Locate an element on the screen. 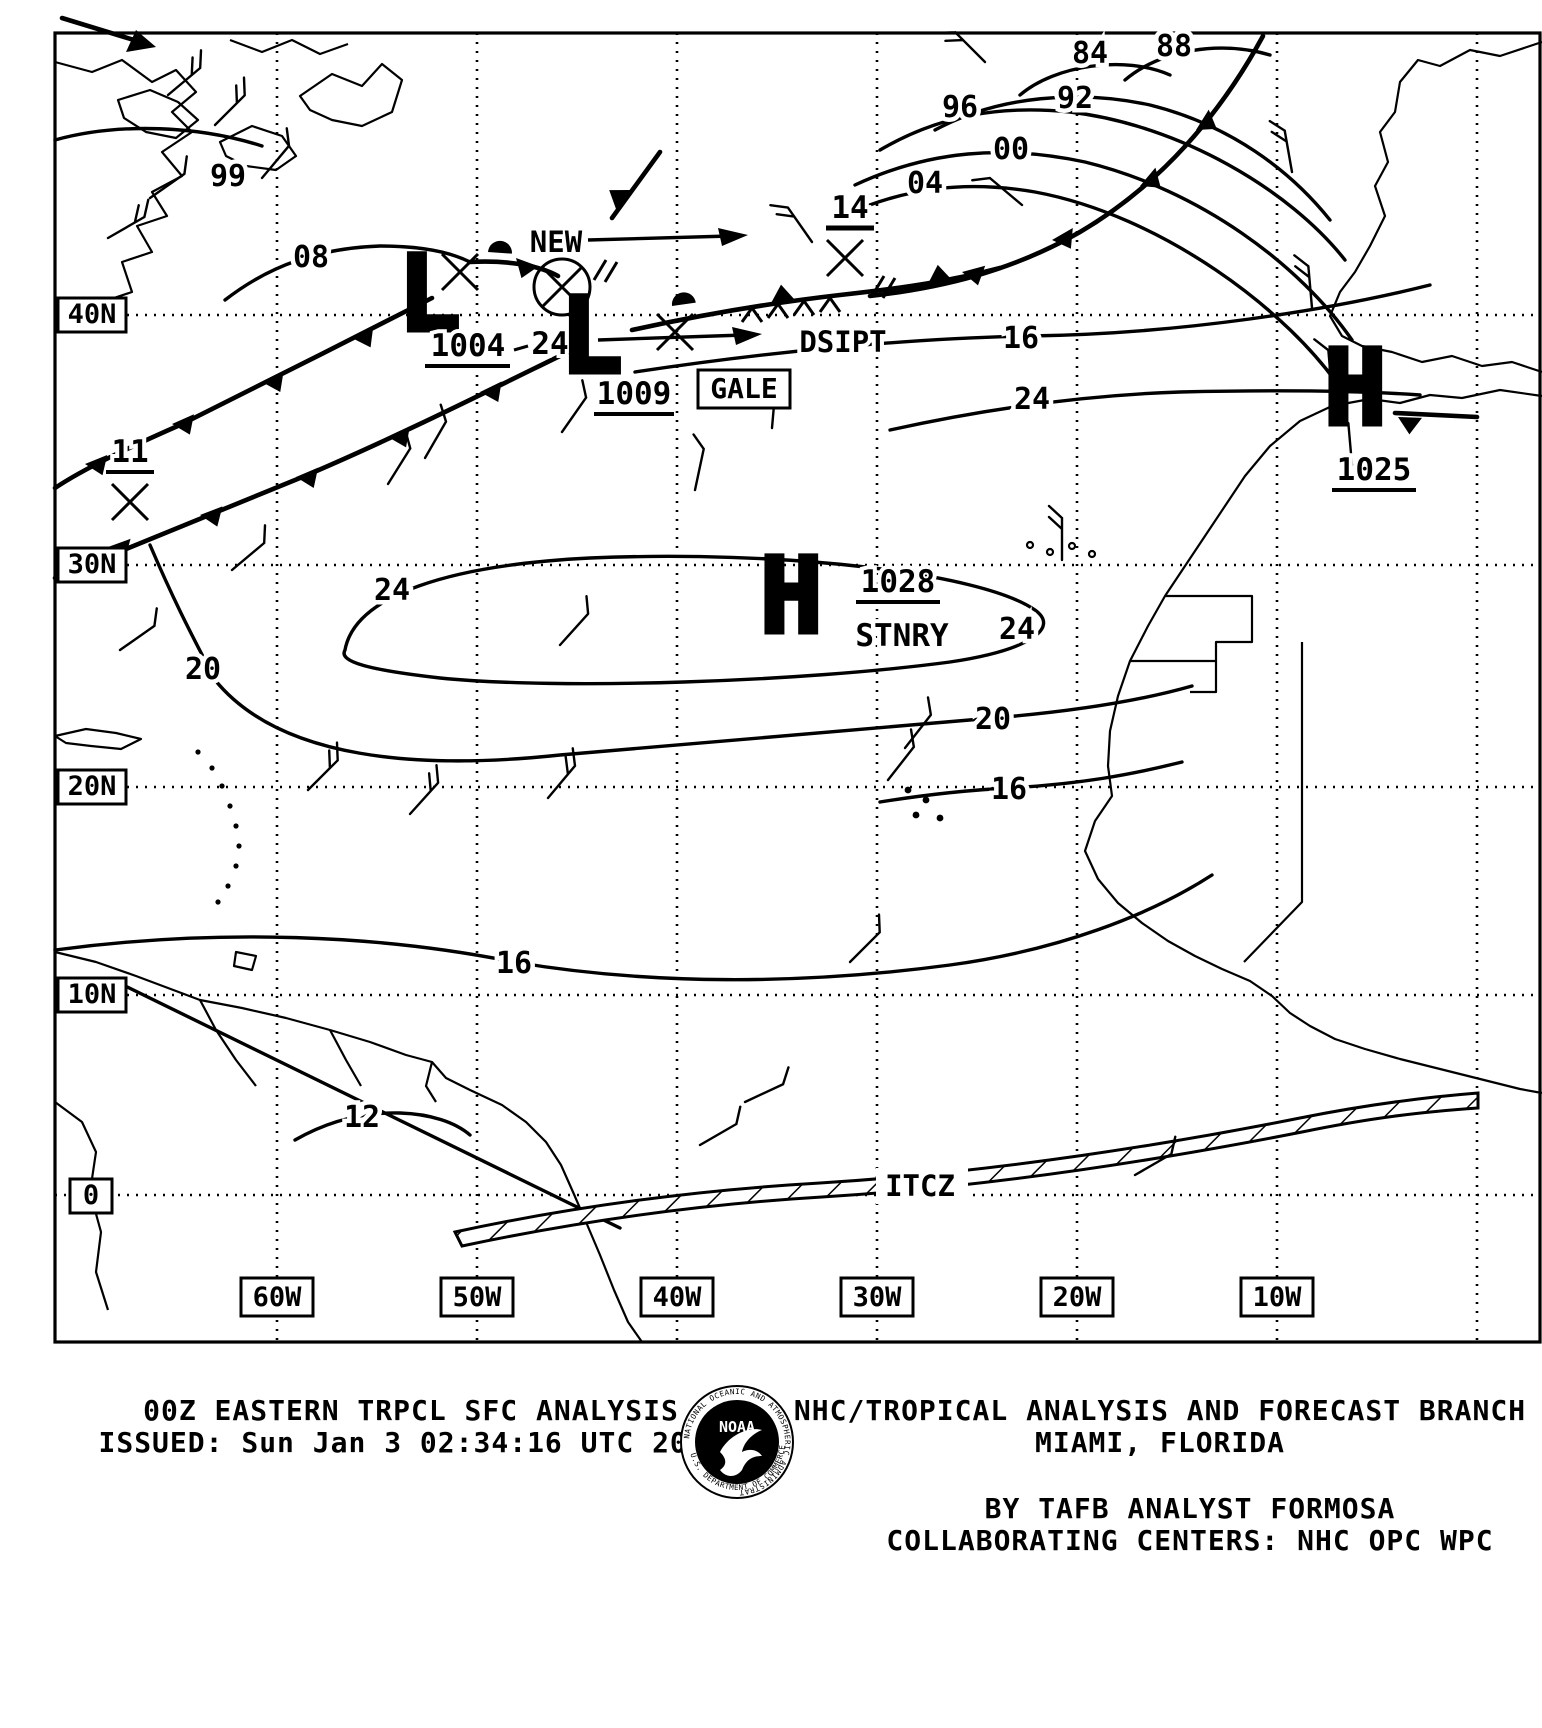 The width and height of the screenshot is (1542, 1728). high-1025: H 1025 is located at coordinates (1369, 408).